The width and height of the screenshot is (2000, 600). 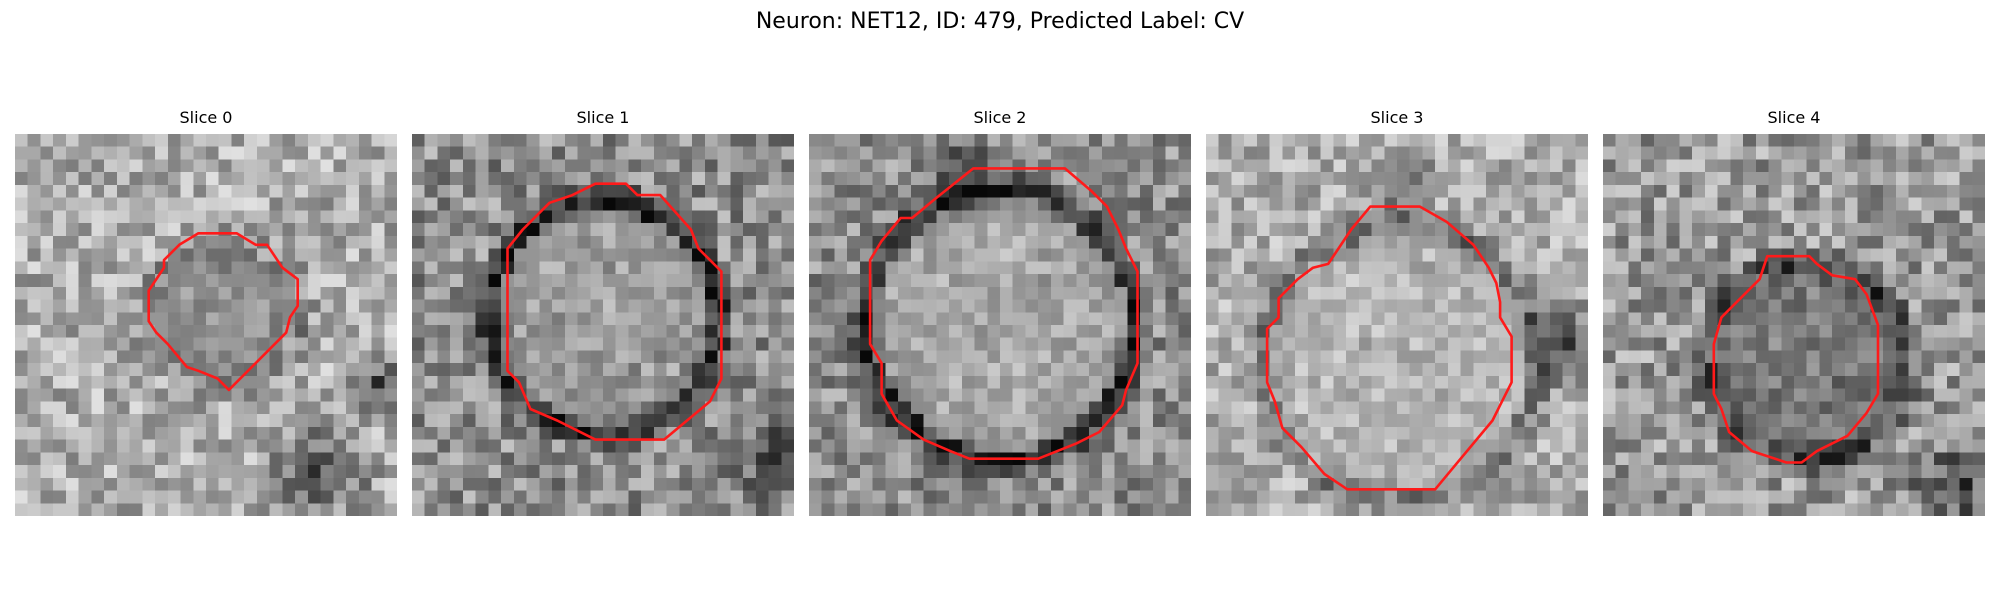 What do you see at coordinates (1794, 117) in the screenshot?
I see `slice-title-4: Slice 4` at bounding box center [1794, 117].